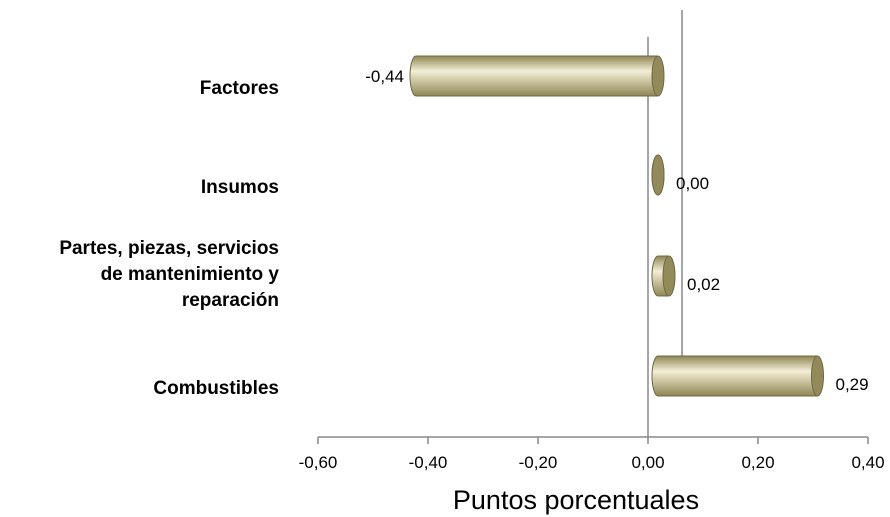  I want to click on category-label: Insumos, so click(240, 187).